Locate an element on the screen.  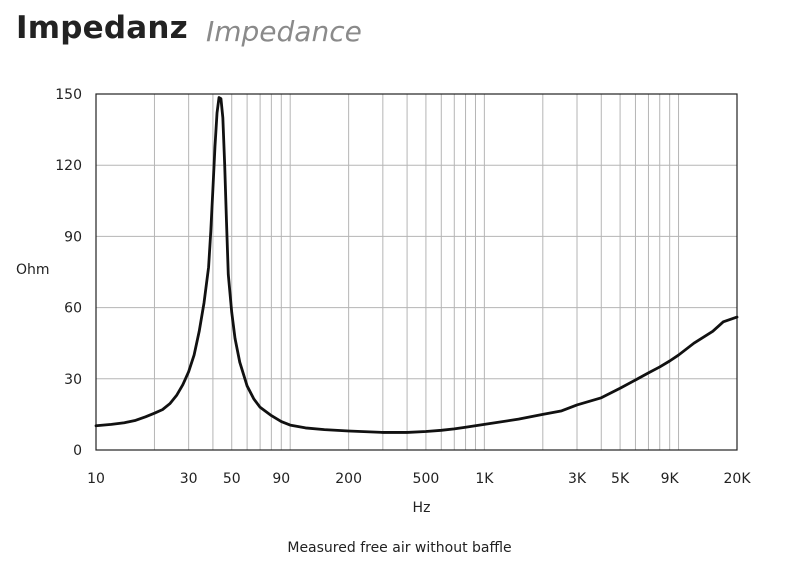
x-tick-label: 3K is located at coordinates (577, 479).